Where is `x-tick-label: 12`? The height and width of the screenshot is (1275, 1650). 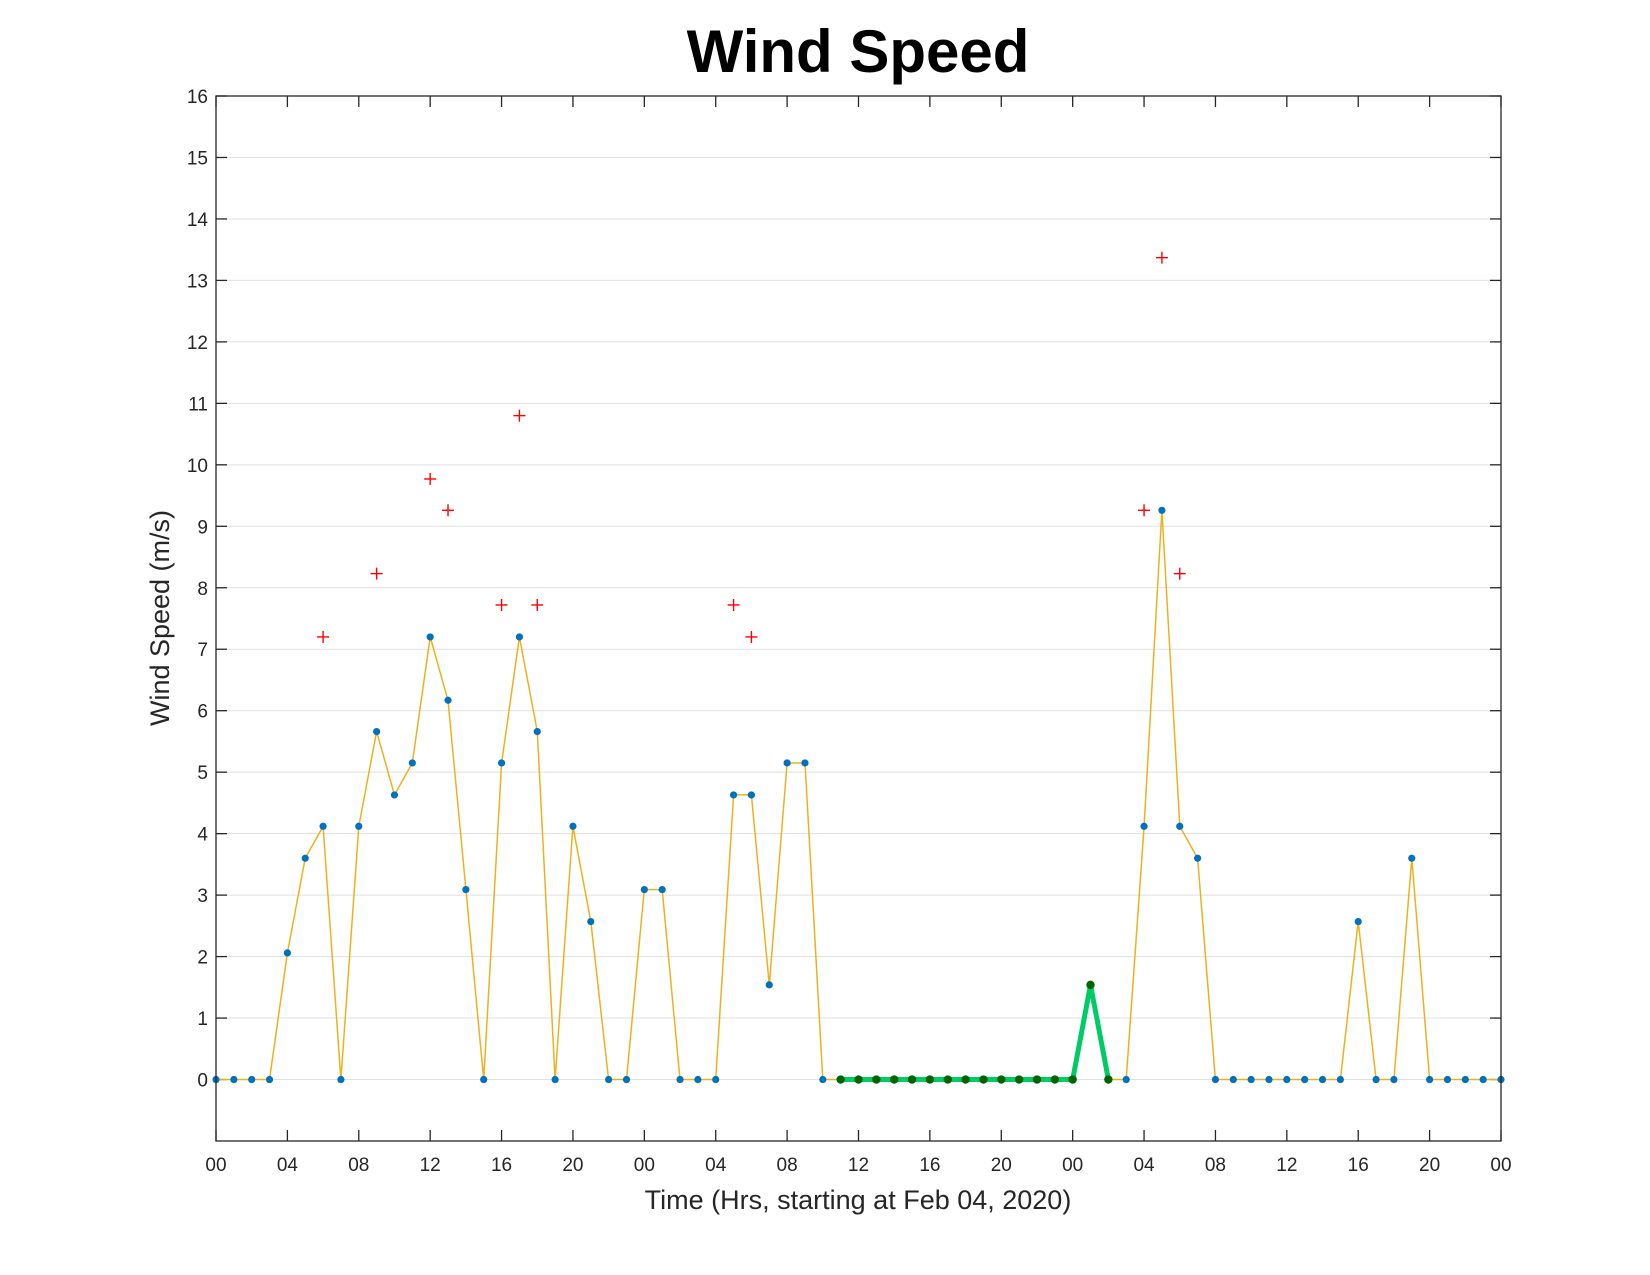
x-tick-label: 12 is located at coordinates (1286, 1165).